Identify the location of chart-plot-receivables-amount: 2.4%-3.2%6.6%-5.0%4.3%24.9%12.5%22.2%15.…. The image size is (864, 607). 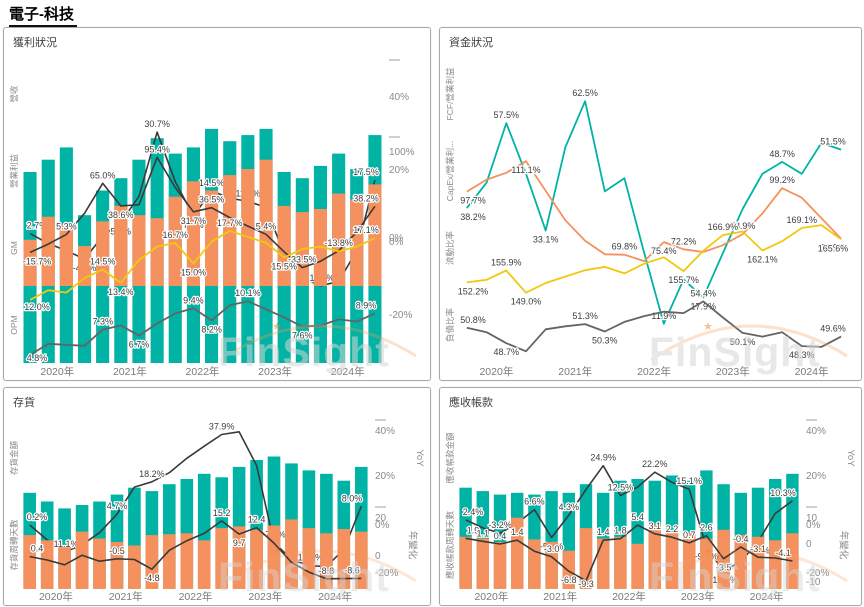
(629, 501).